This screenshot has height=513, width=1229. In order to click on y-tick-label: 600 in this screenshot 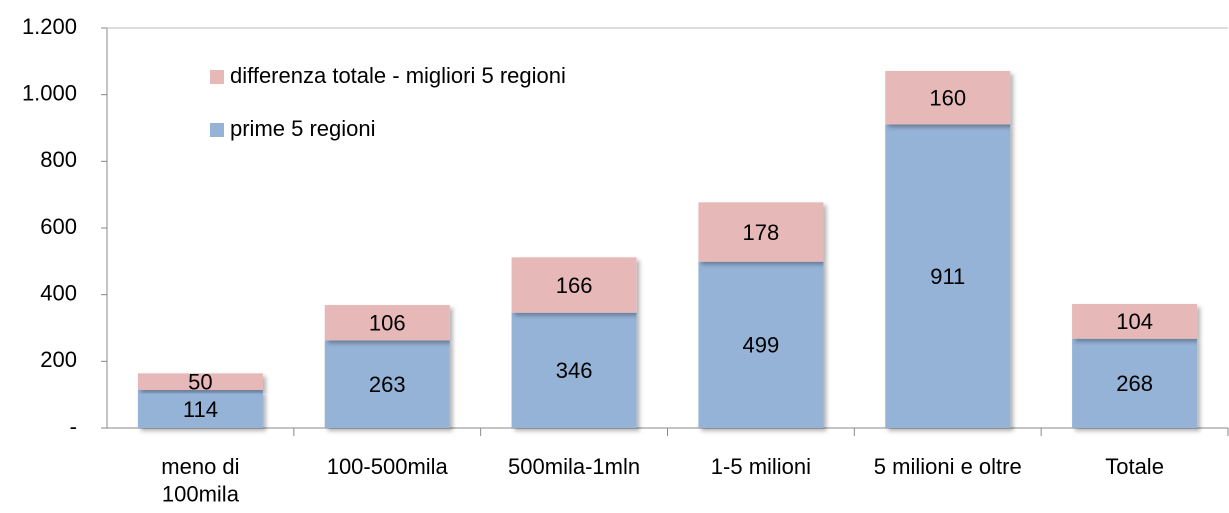, I will do `click(58, 226)`.